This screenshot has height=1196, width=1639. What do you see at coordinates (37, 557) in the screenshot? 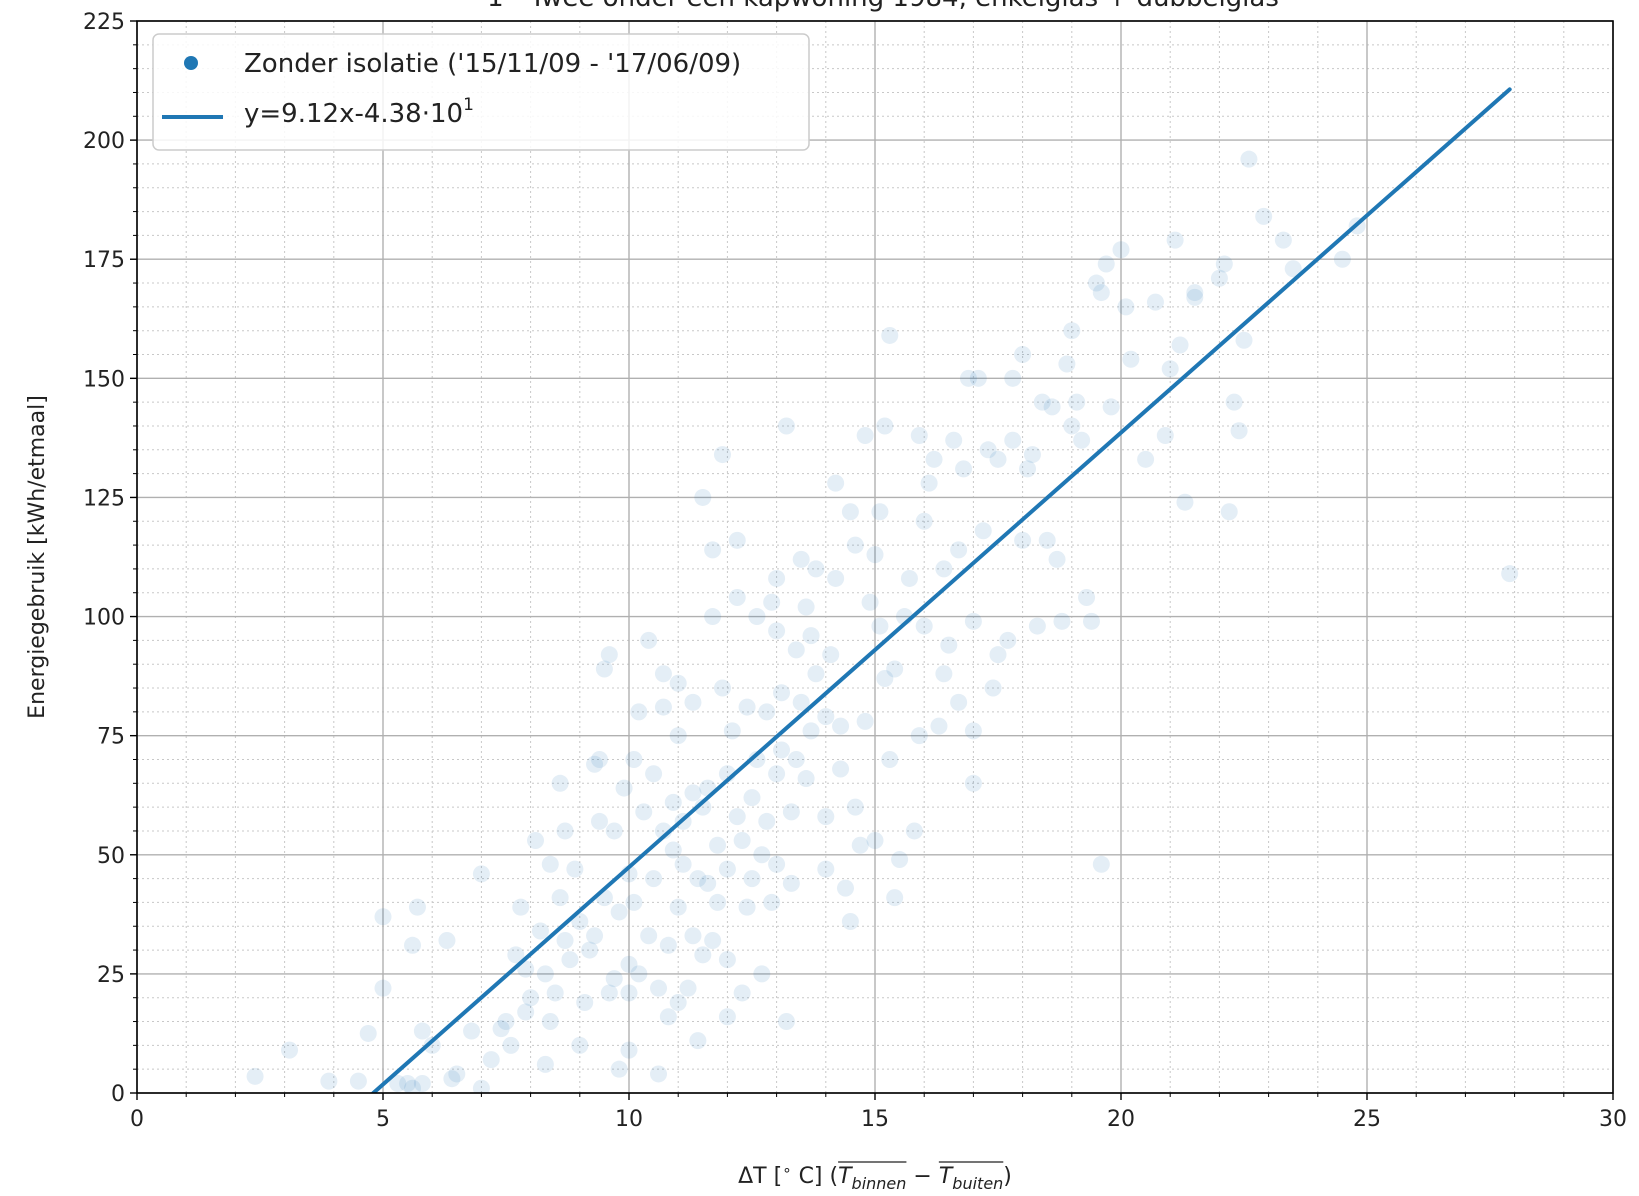
I see `y-axis-label: Energiegebruik [kWh/etmaal]` at bounding box center [37, 557].